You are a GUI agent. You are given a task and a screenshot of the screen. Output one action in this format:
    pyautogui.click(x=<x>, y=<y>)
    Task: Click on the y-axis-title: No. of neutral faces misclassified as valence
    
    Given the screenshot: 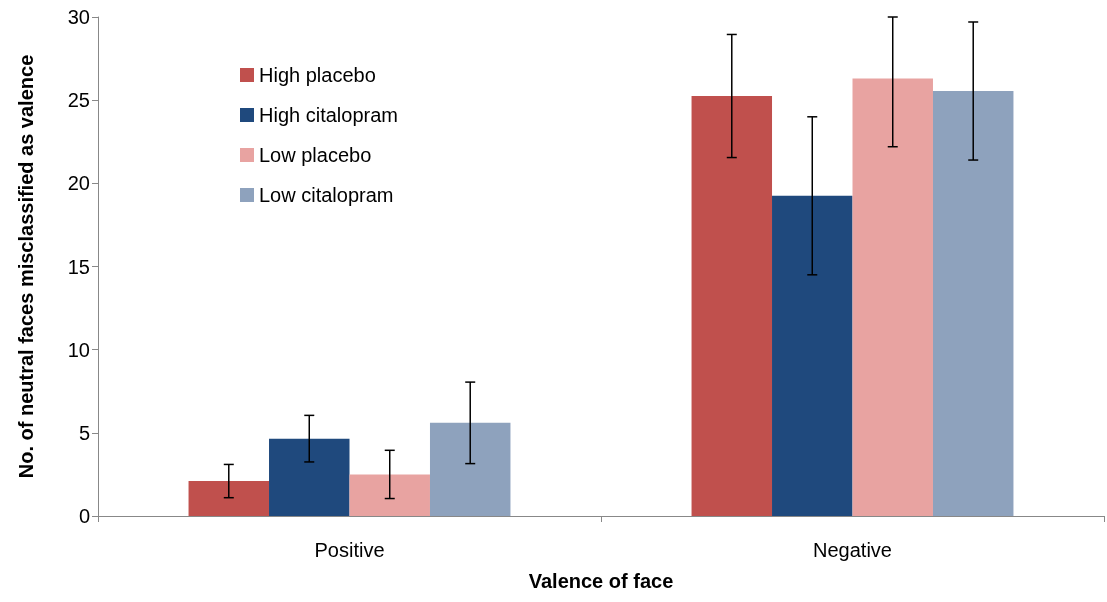 What is the action you would take?
    pyautogui.click(x=26, y=266)
    